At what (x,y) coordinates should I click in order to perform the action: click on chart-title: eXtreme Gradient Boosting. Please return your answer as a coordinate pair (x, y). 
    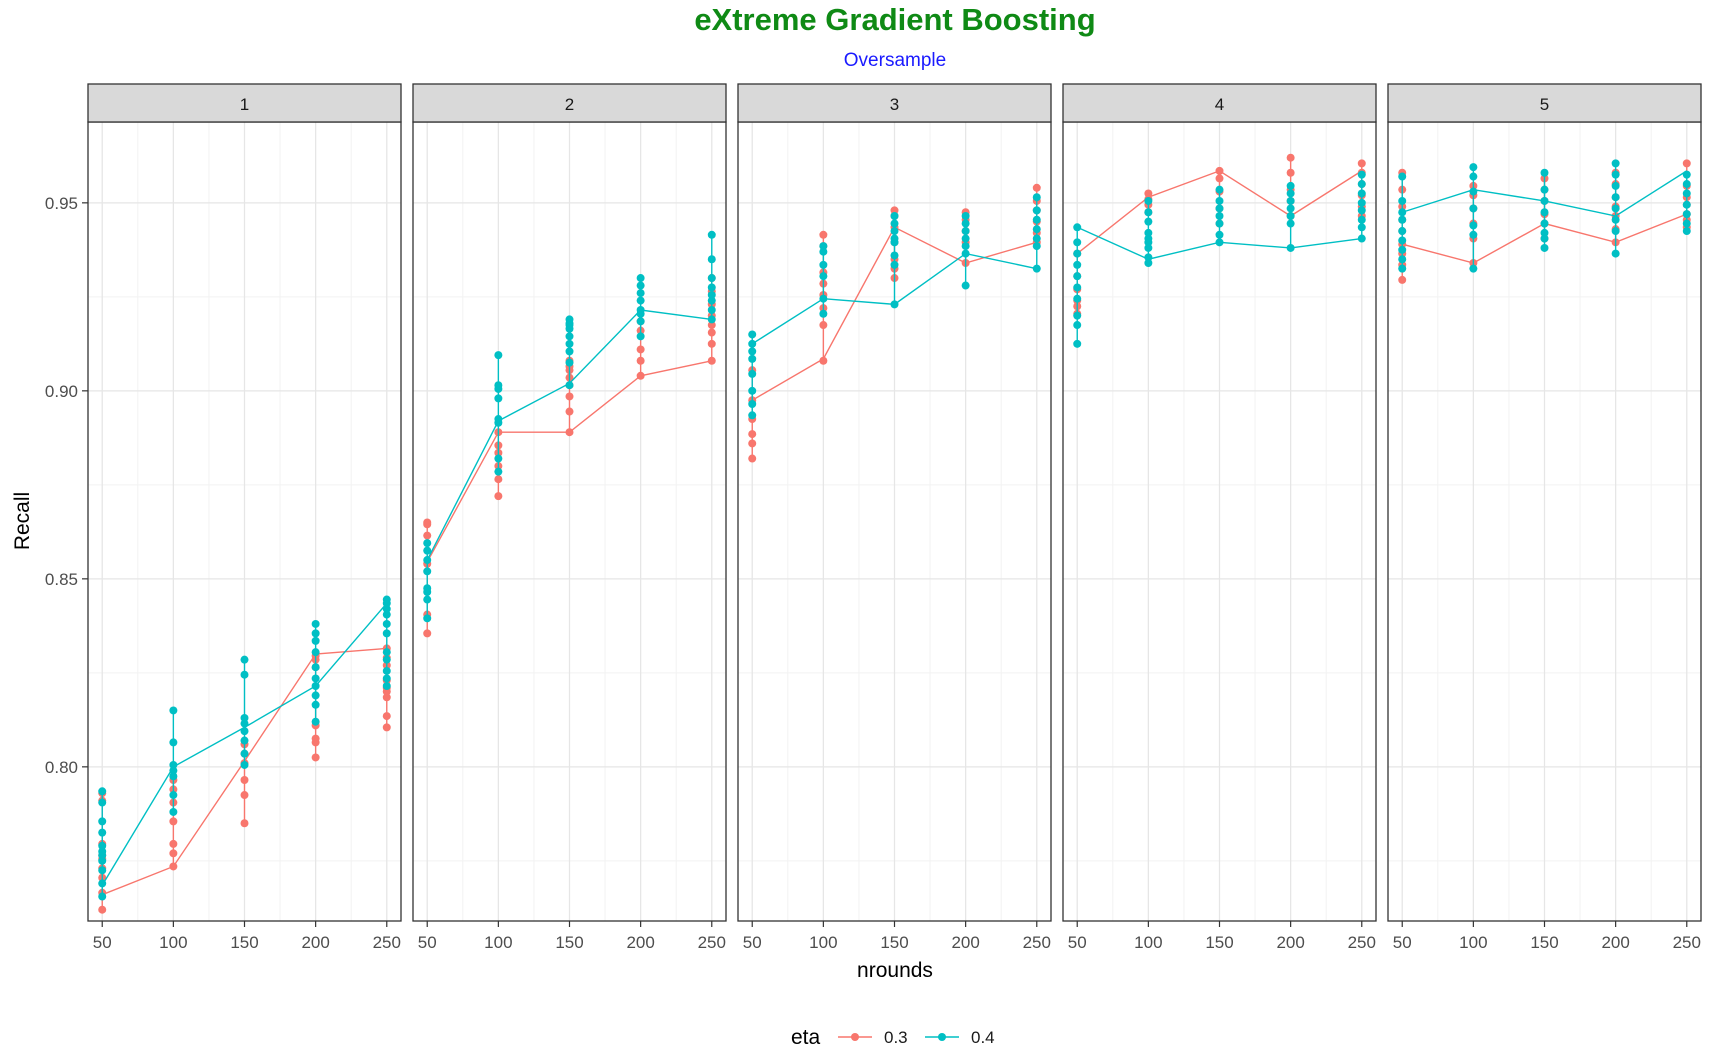
    Looking at the image, I should click on (895, 19).